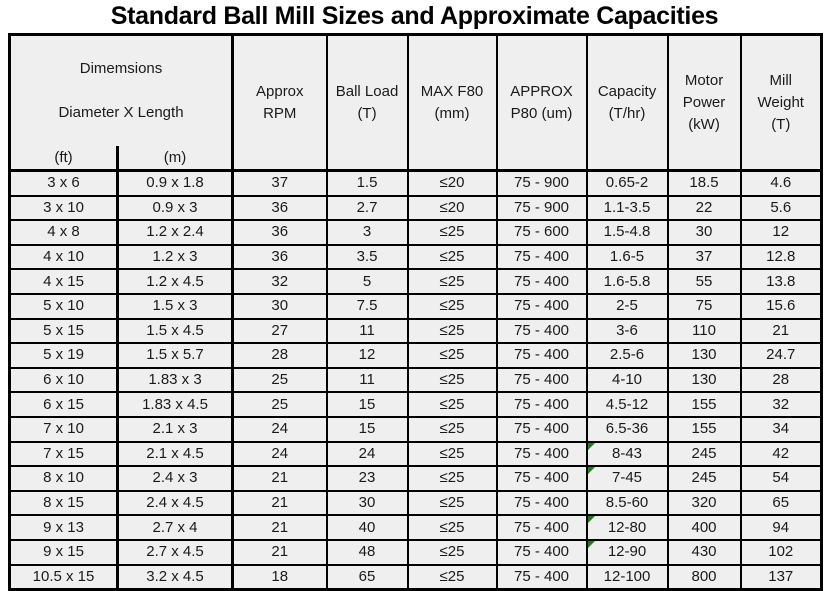  I want to click on table-cell: 4 x 15, so click(63, 281).